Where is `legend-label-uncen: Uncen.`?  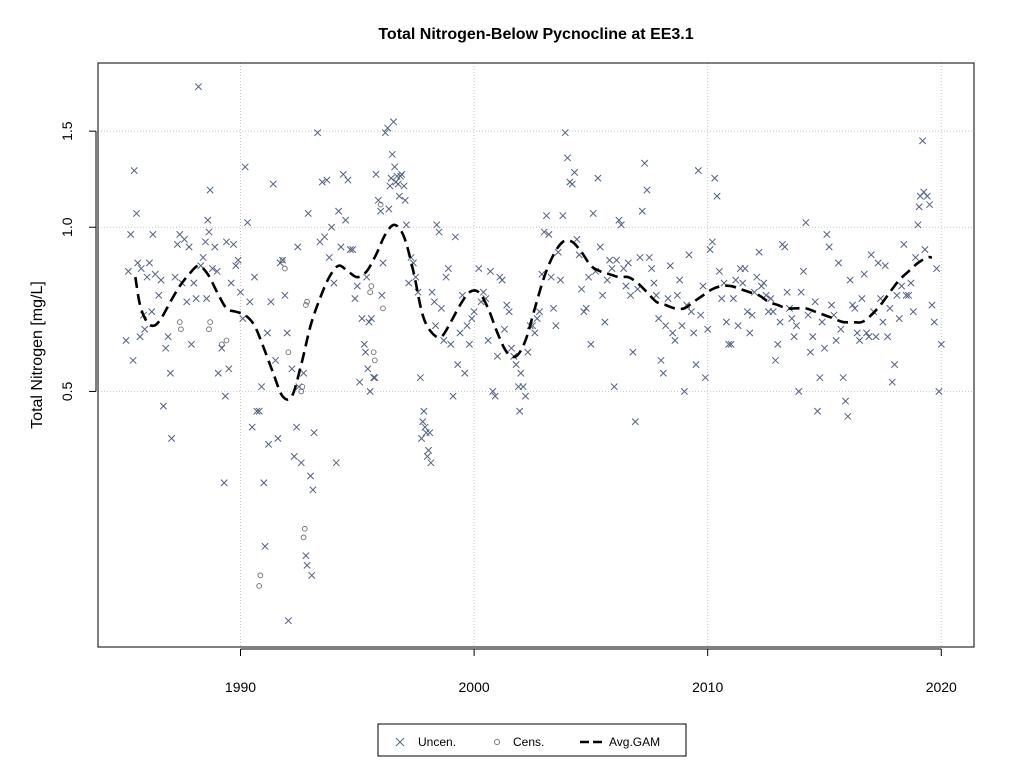
legend-label-uncen: Uncen. is located at coordinates (437, 742).